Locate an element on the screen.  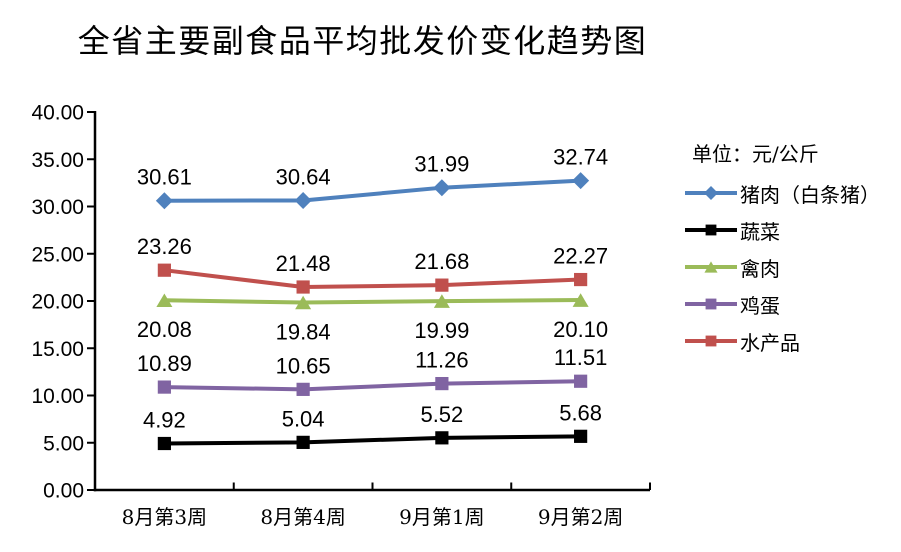
legend-swatch-vegetables is located at coordinates (711, 230).